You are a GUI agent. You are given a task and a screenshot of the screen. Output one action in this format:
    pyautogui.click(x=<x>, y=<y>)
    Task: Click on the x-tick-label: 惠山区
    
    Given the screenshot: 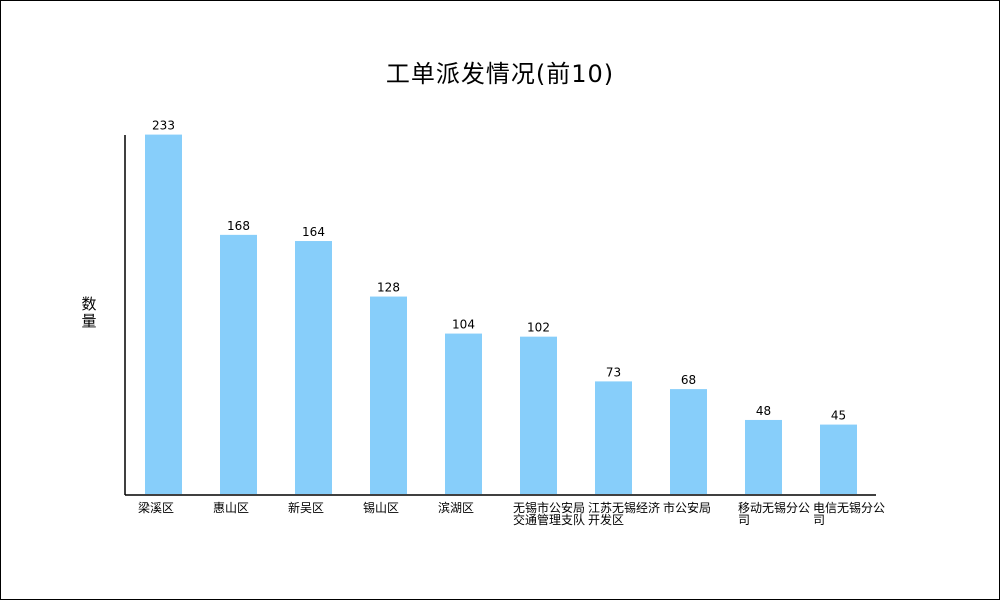 What is the action you would take?
    pyautogui.click(x=231, y=508)
    